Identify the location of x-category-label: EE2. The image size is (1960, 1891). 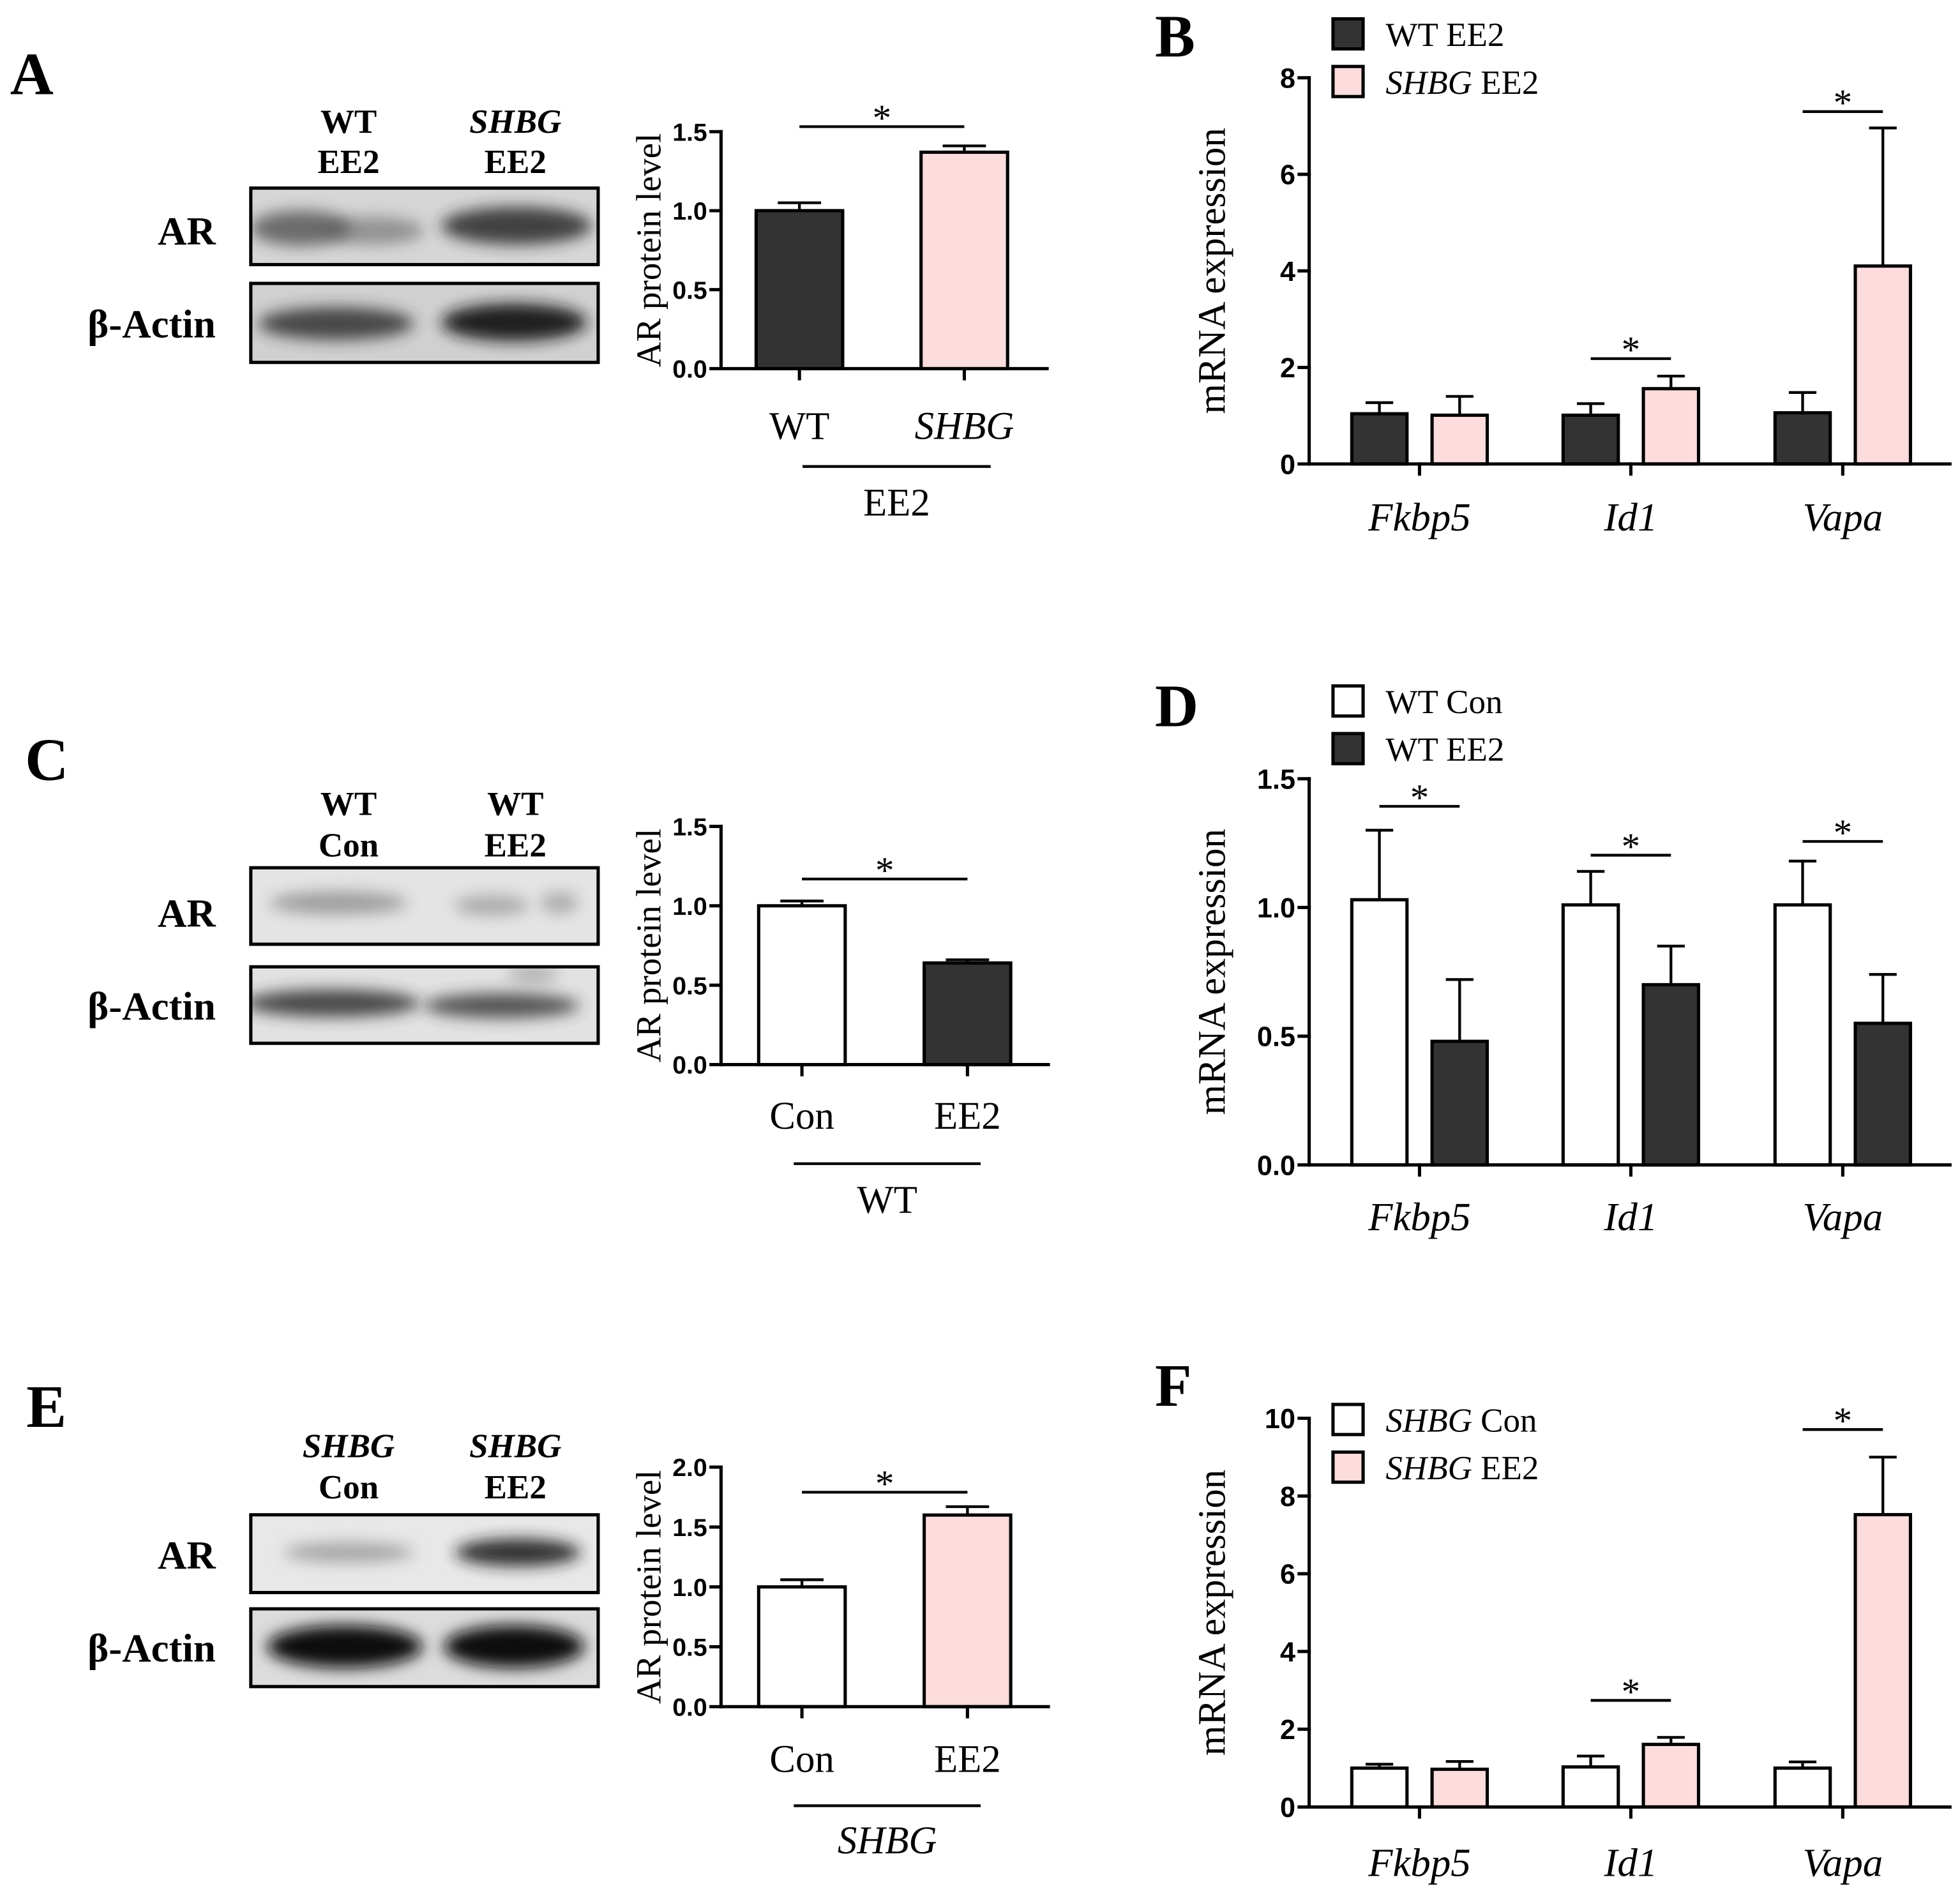
(967, 1759).